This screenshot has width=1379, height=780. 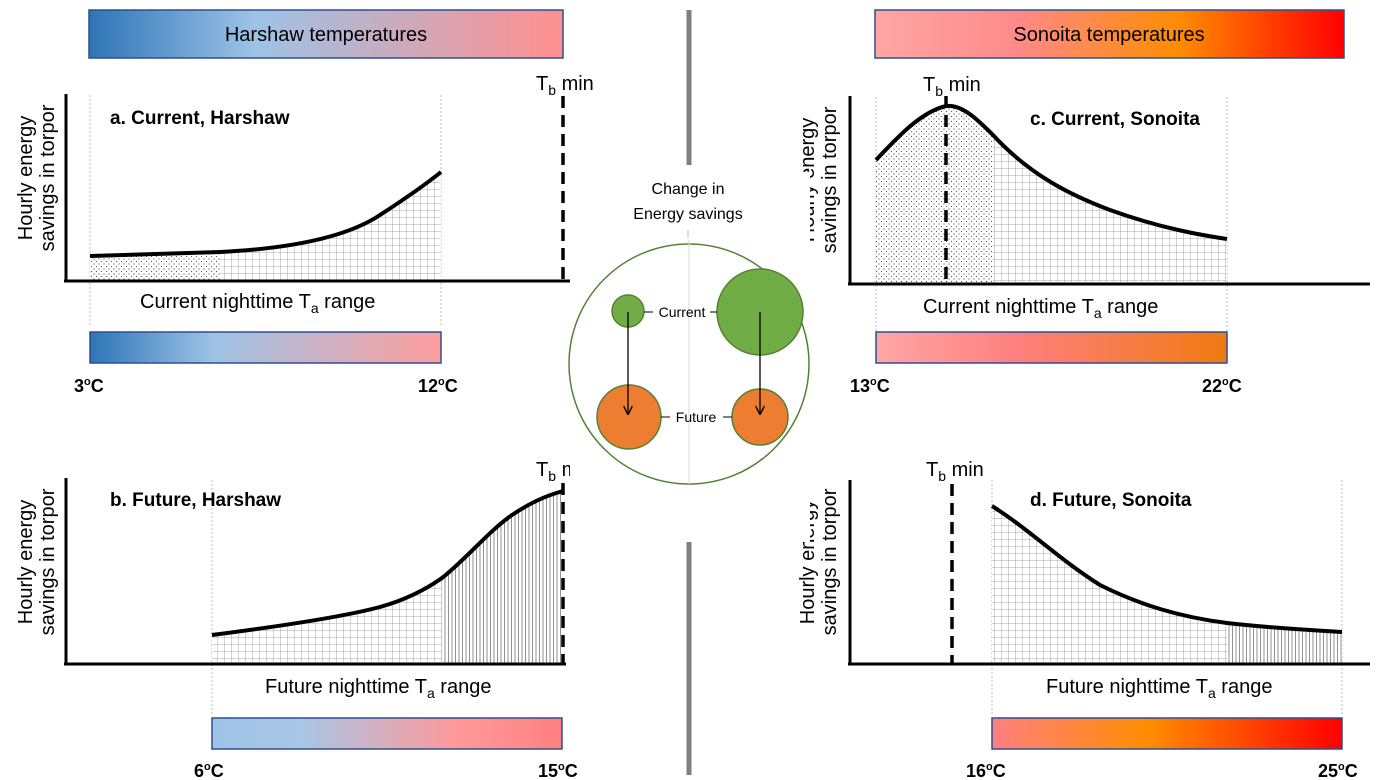 What do you see at coordinates (378, 688) in the screenshot?
I see `panel-b-x-label: Future nighttime Ta range` at bounding box center [378, 688].